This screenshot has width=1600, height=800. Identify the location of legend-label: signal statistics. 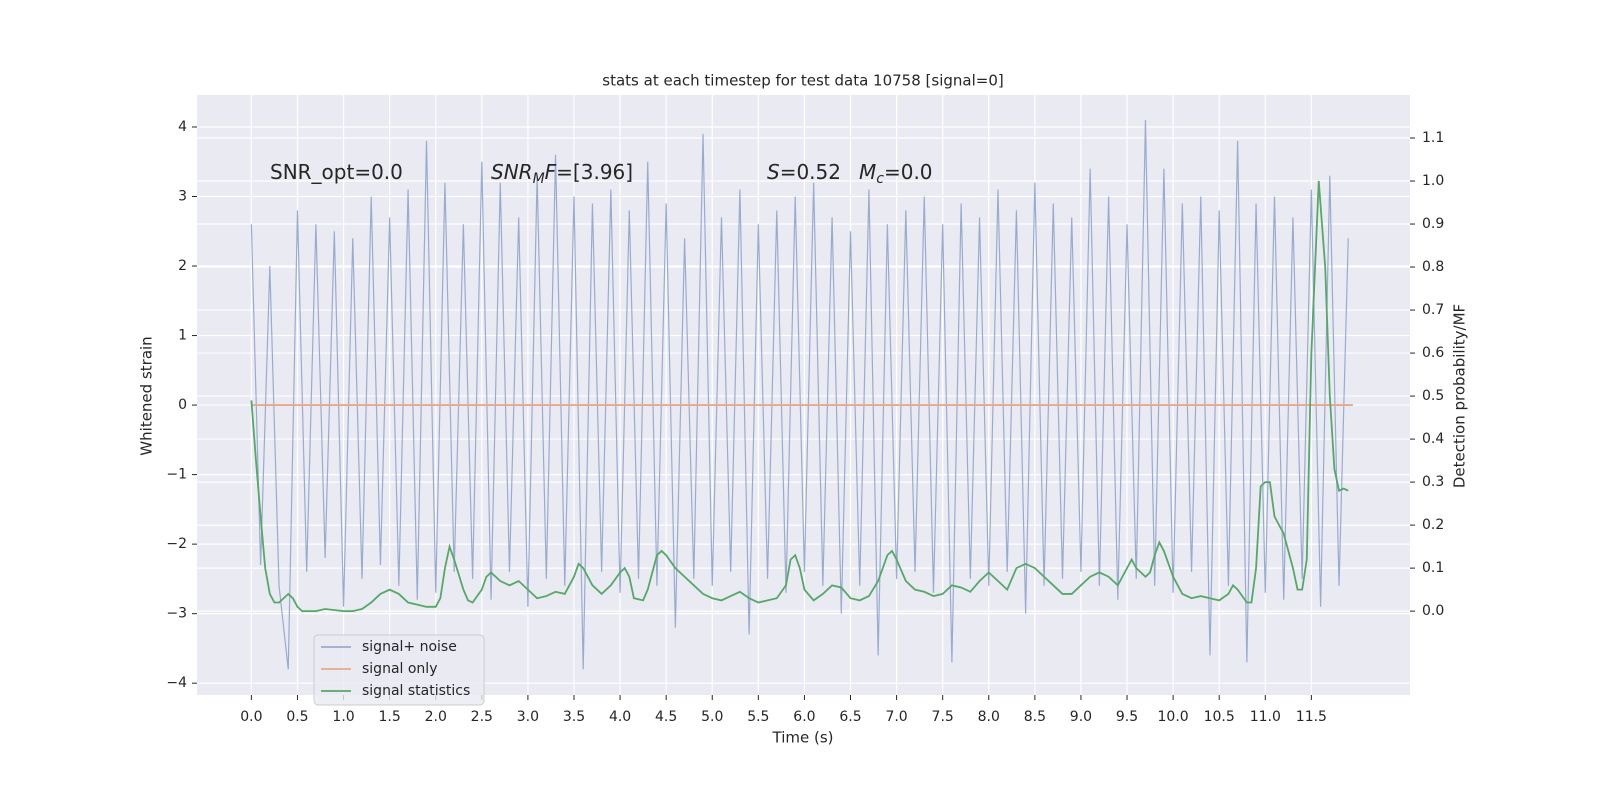
(416, 691).